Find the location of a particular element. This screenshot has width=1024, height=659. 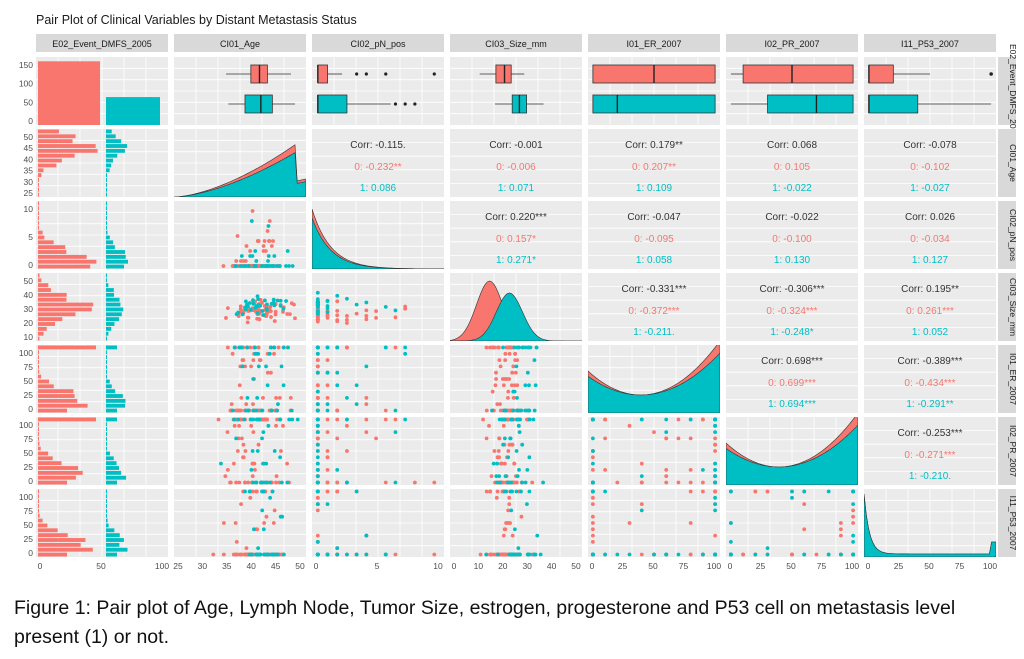

corr-text: Corr: -0.115. is located at coordinates (377, 145).